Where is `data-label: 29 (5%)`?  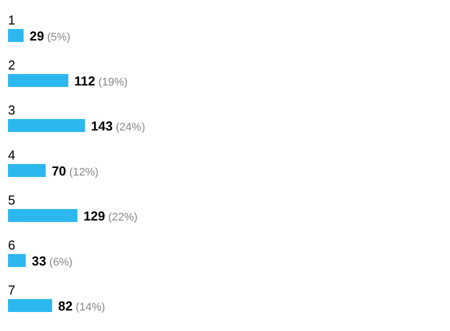
data-label: 29 (5%) is located at coordinates (50, 36).